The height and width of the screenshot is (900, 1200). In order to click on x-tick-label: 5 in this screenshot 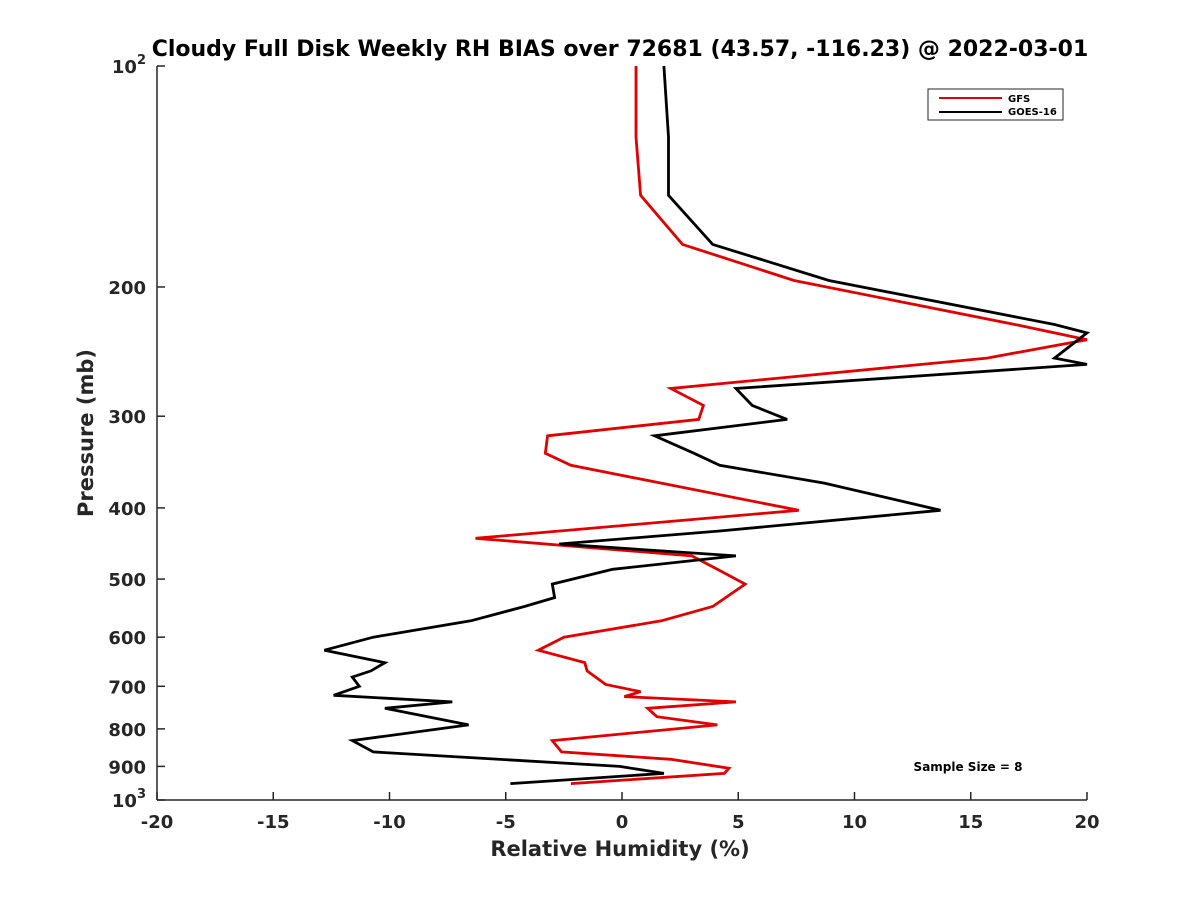, I will do `click(738, 822)`.